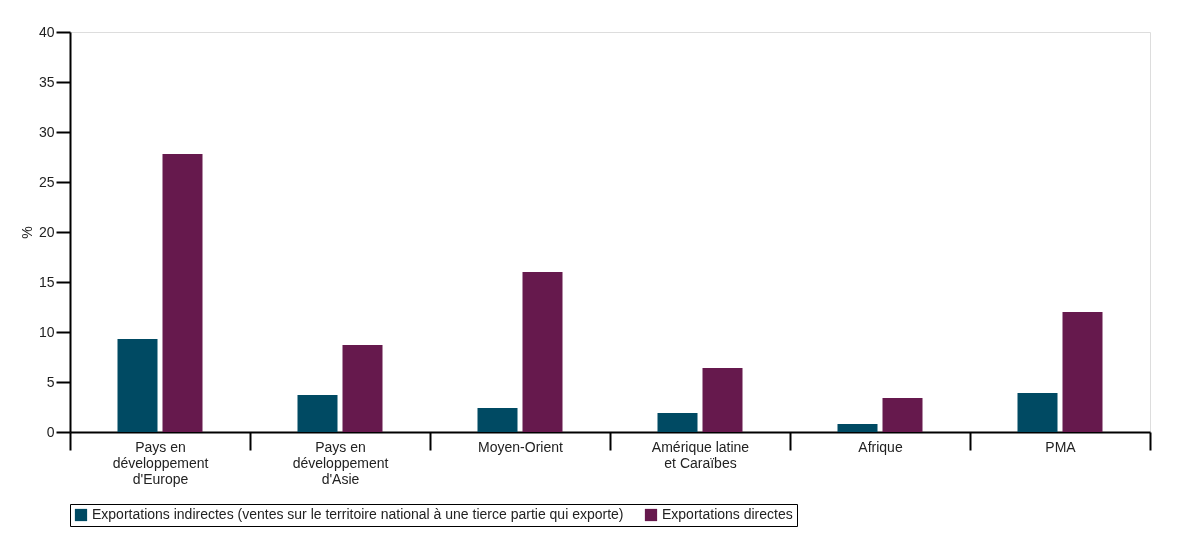 The image size is (1190, 545). What do you see at coordinates (50, 431) in the screenshot?
I see `y-tick-label: 0` at bounding box center [50, 431].